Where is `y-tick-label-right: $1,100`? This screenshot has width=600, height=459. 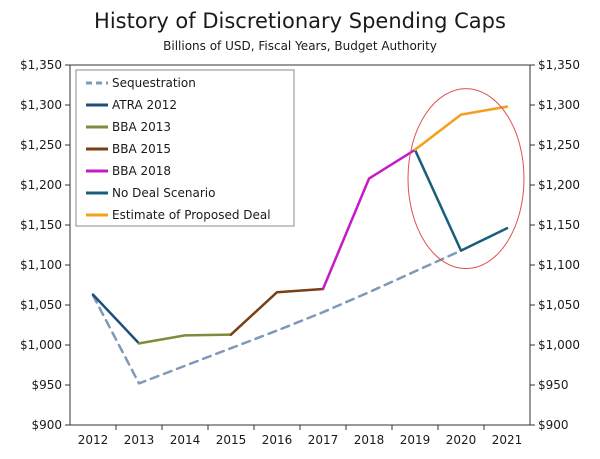 y-tick-label-right: $1,100 is located at coordinates (559, 265).